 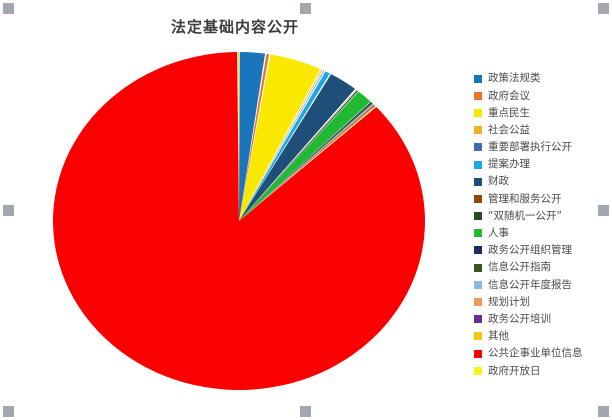 I want to click on legend-label: 信息公开指南, so click(x=519, y=267).